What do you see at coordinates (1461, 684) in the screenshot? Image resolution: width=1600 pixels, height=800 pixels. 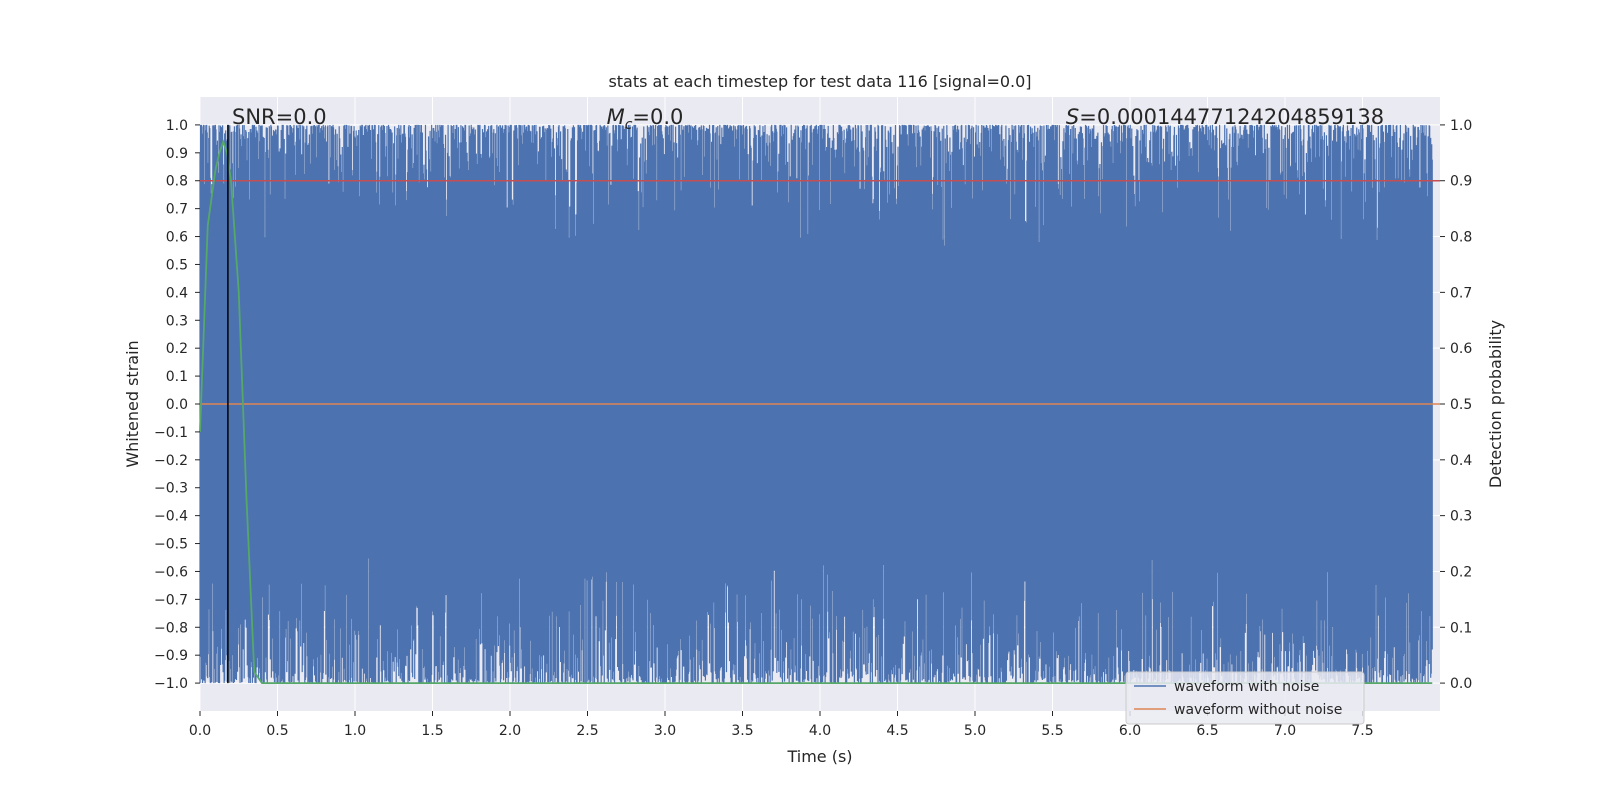 I see `y-right-tick-label: 0.0` at bounding box center [1461, 684].